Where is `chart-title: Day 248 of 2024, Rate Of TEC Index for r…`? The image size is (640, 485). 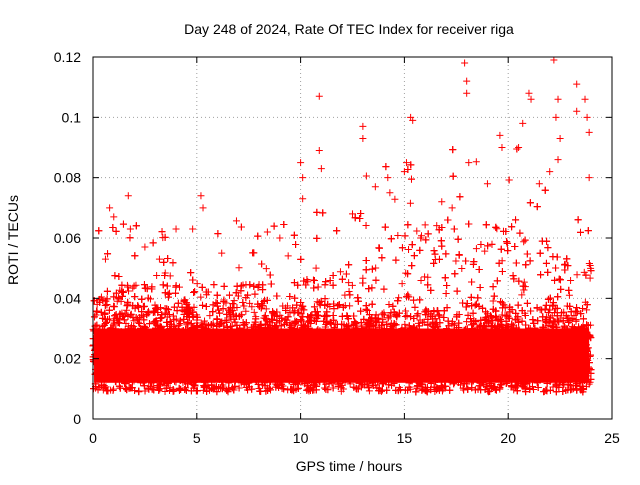
chart-title: Day 248 of 2024, Rate Of TEC Index for r… is located at coordinates (349, 29).